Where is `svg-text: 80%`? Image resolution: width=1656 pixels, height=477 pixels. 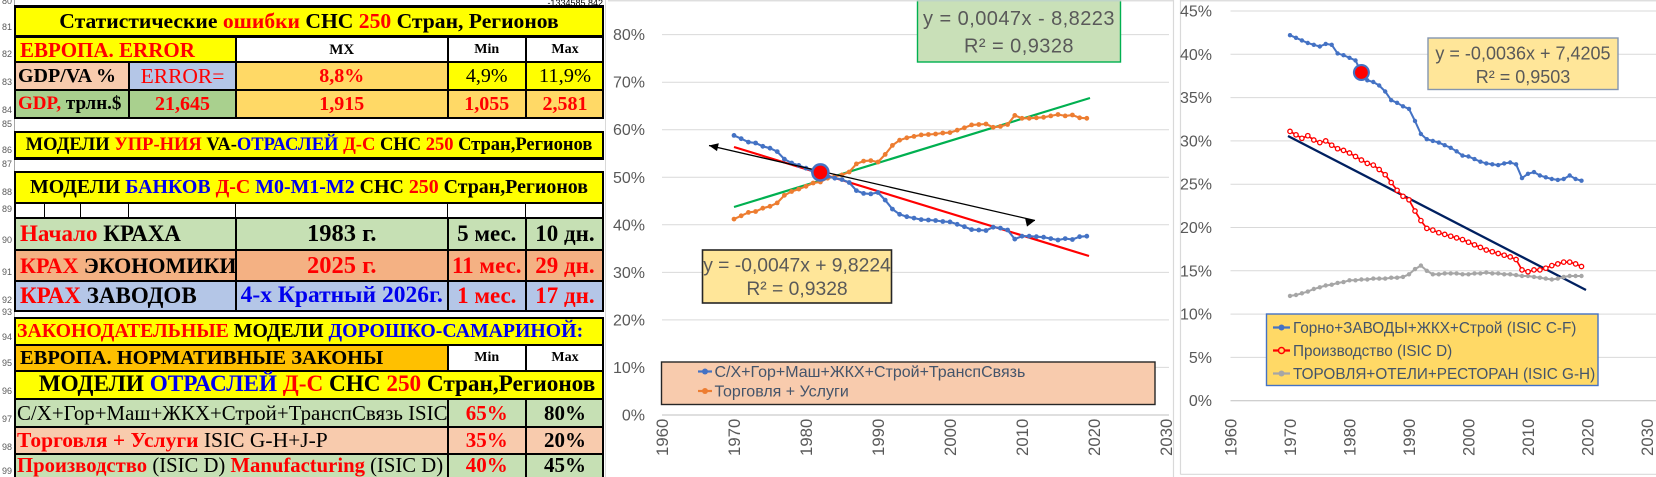 svg-text: 80% is located at coordinates (629, 35).